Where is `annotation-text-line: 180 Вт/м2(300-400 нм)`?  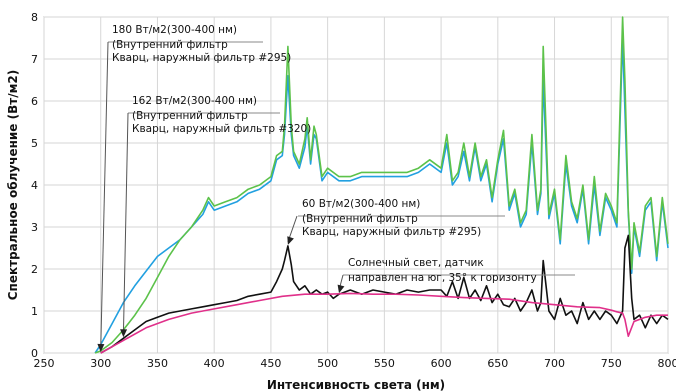 annotation-text-line: 180 Вт/м2(300-400 нм) is located at coordinates (174, 30).